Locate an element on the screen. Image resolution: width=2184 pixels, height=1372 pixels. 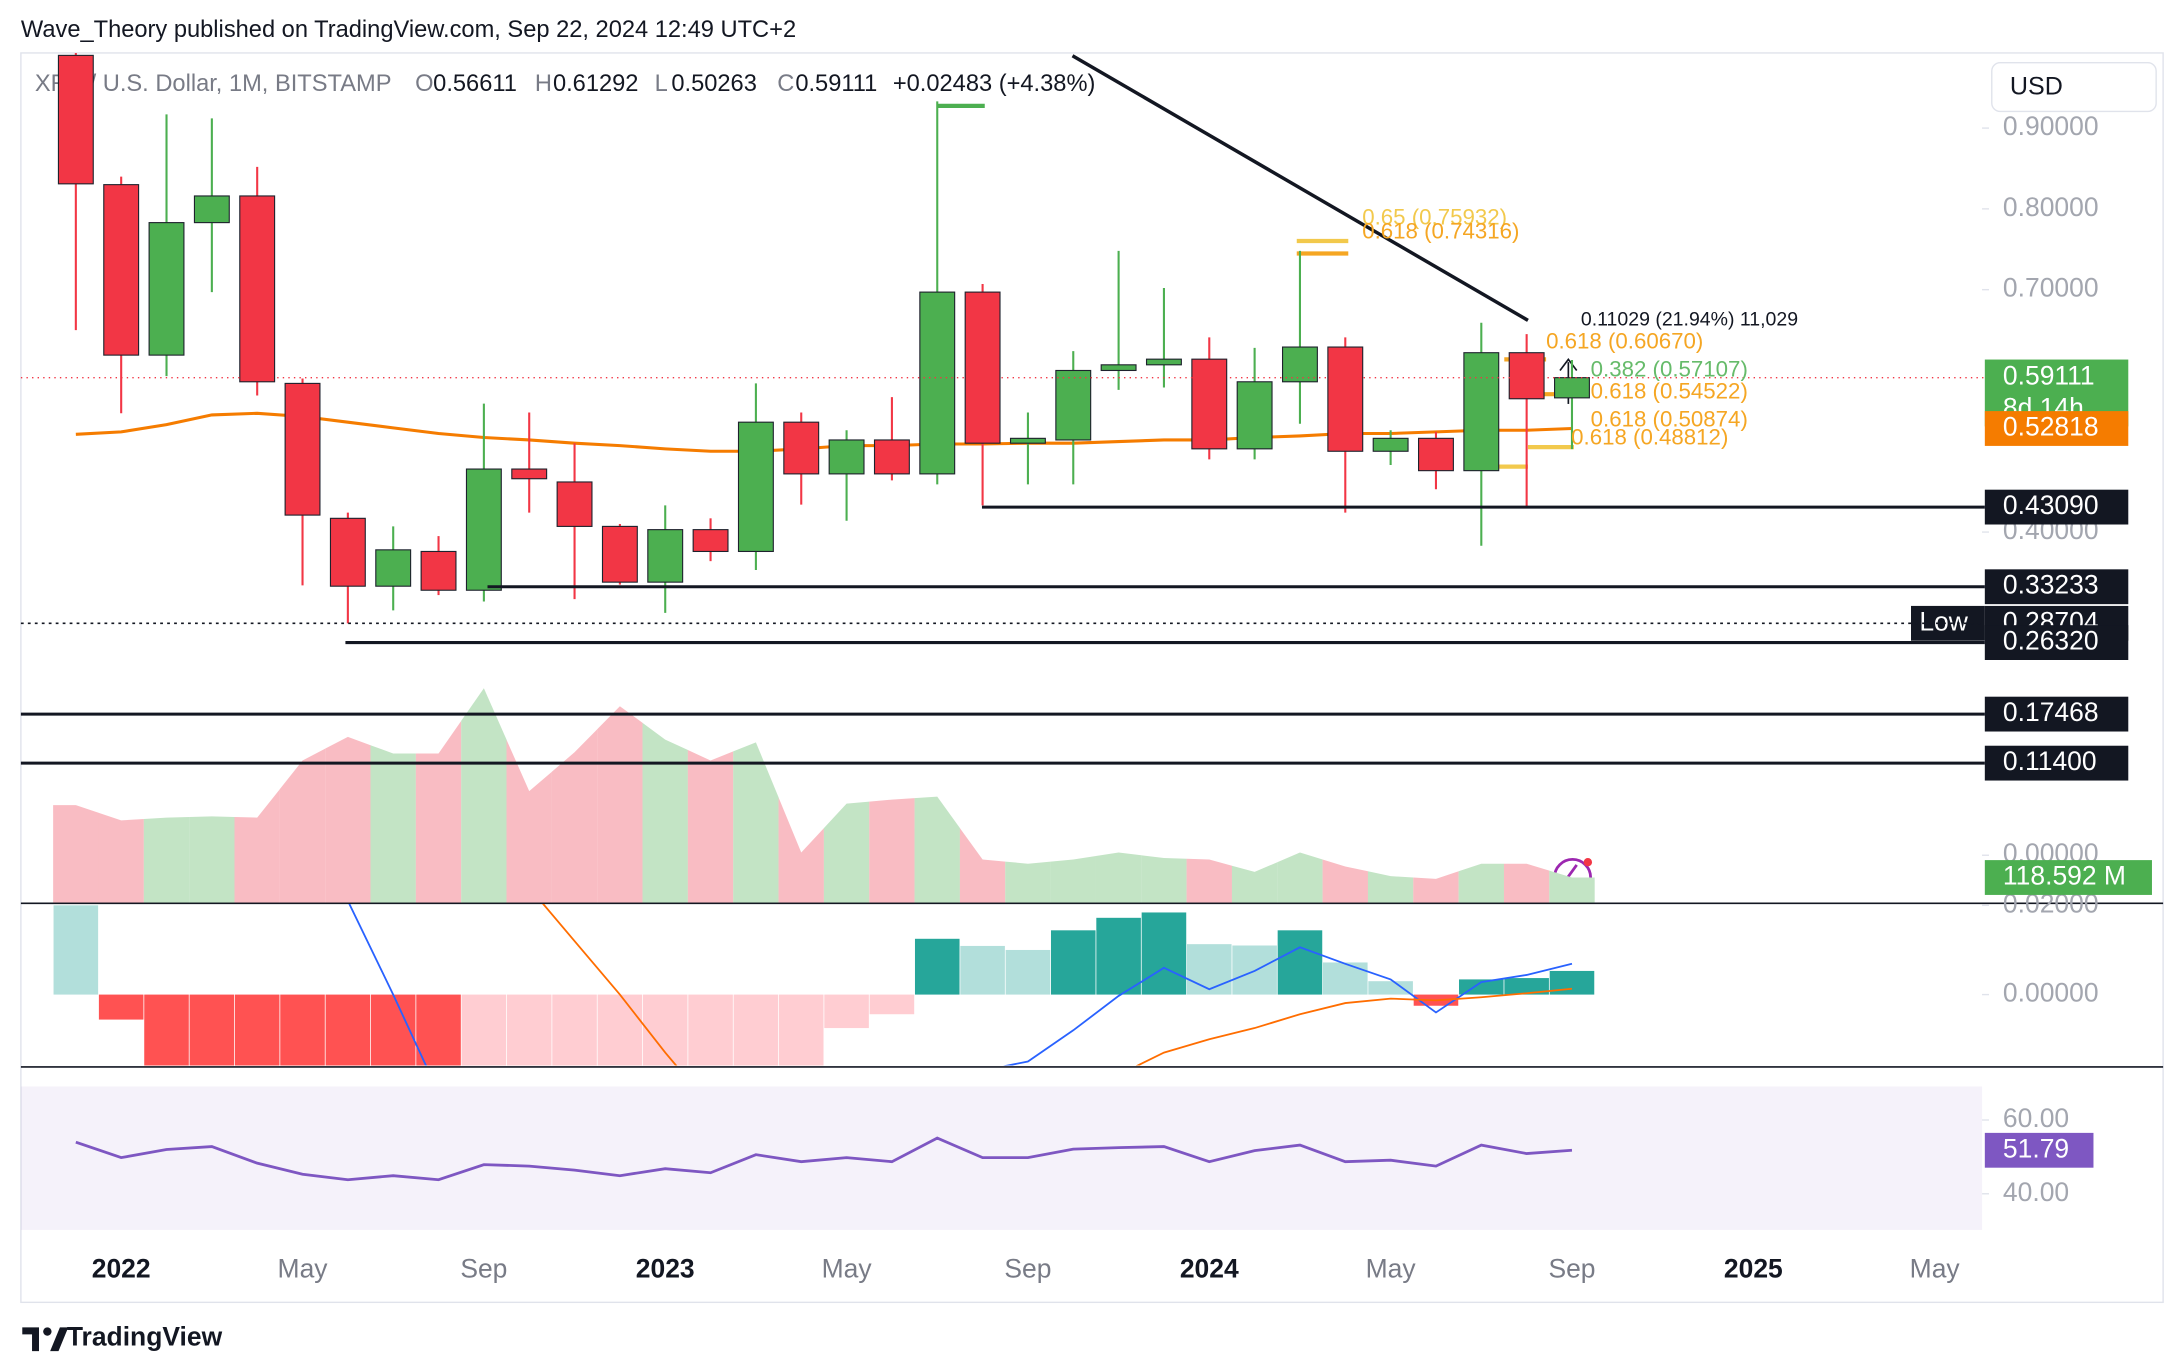
annotation: 0.618 (0.74316) is located at coordinates (1440, 231).